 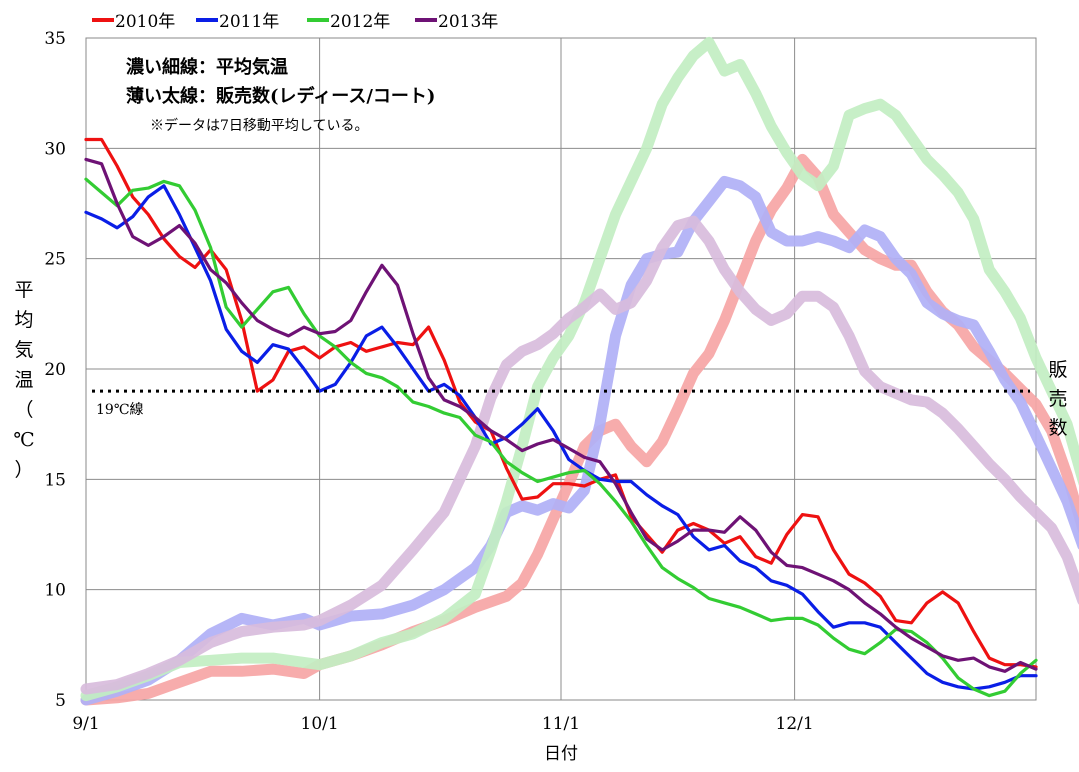 I want to click on reference-line-label: 19℃線, so click(x=119, y=410).